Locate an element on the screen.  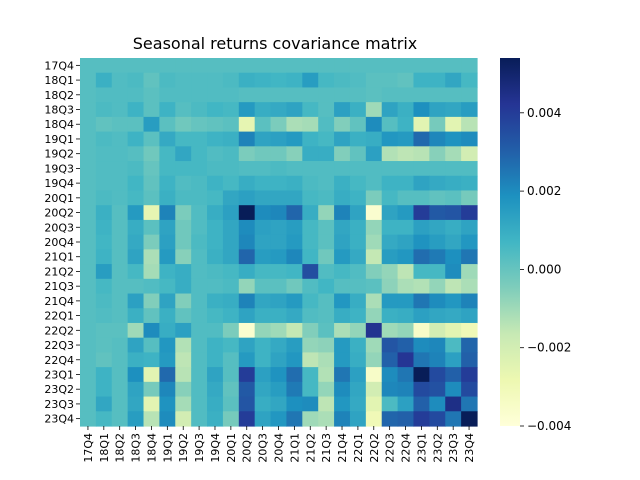
heatmap-cell-20Q2-20Q2 is located at coordinates (247, 213).